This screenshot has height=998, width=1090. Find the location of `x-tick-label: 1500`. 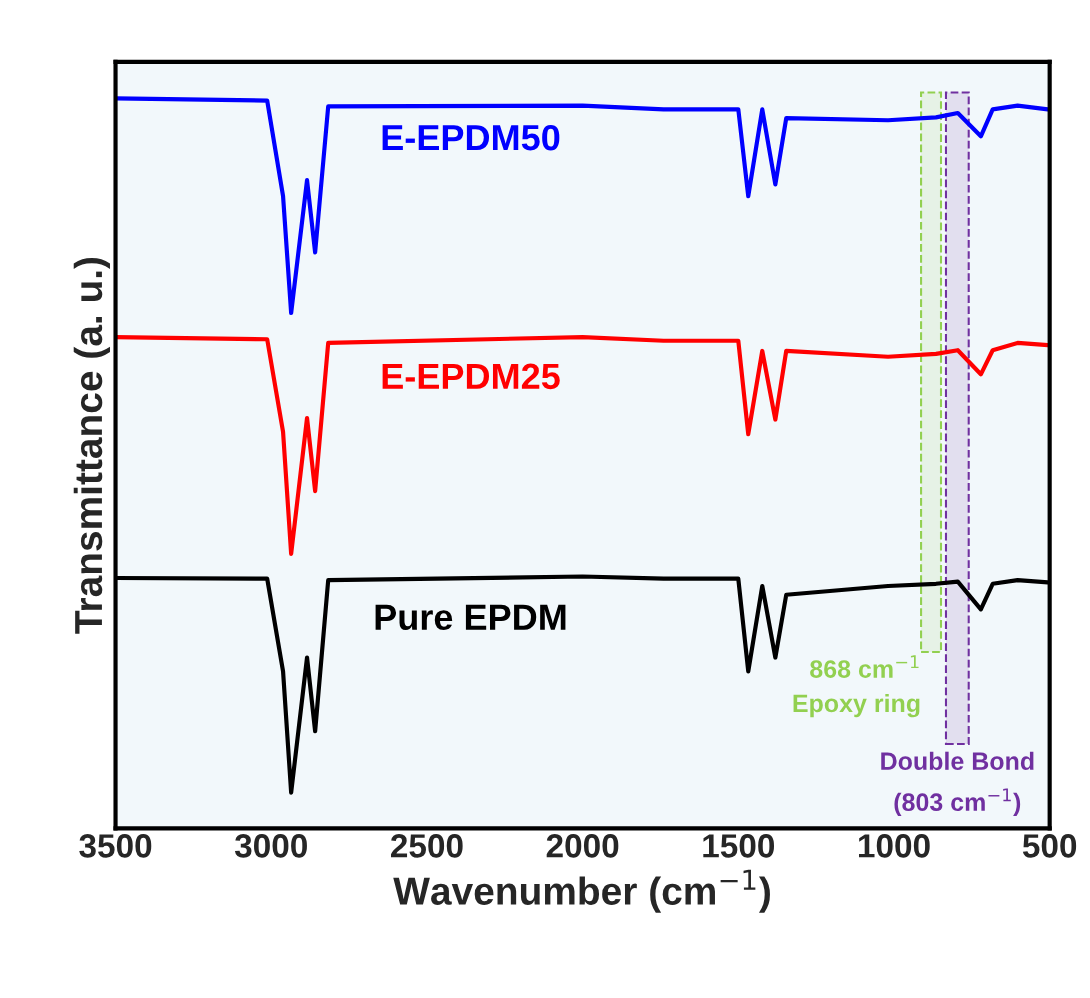

x-tick-label: 1500 is located at coordinates (739, 846).